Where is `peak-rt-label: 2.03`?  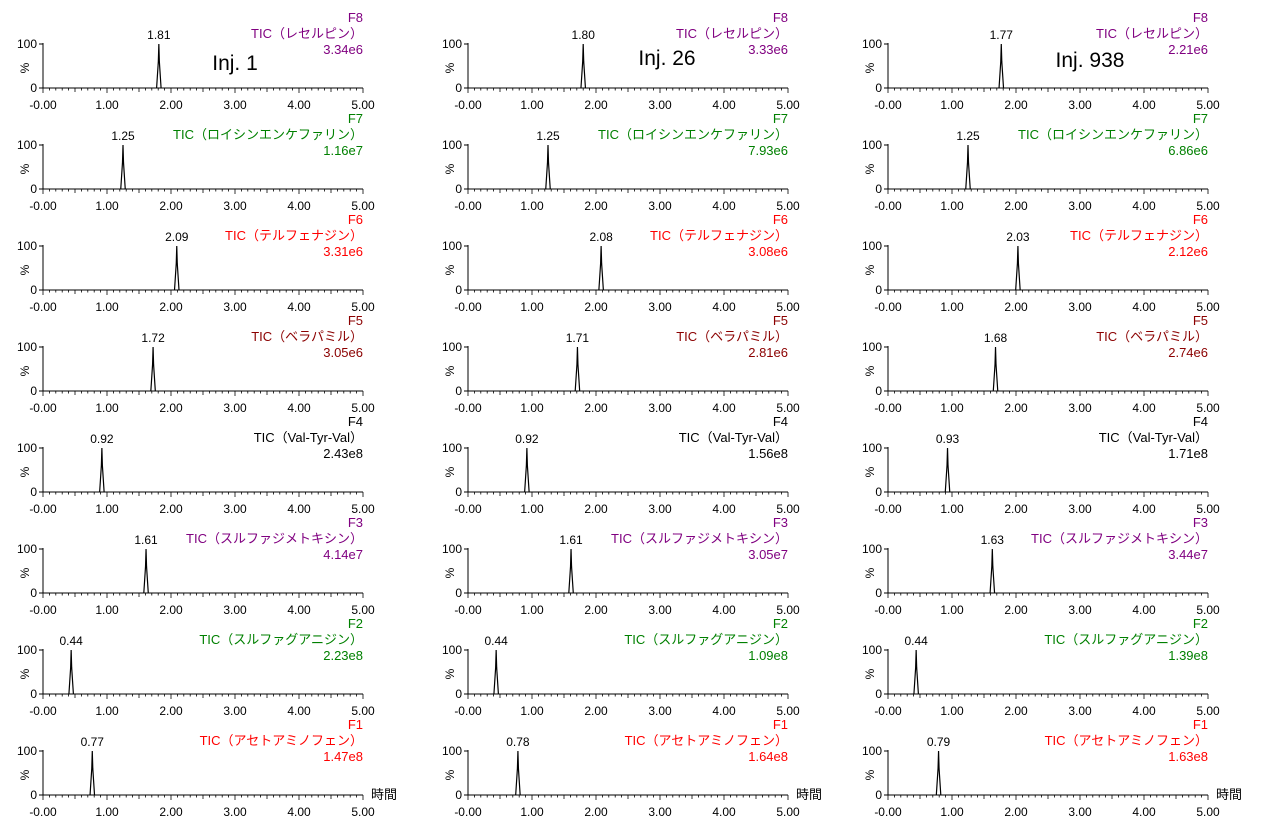 peak-rt-label: 2.03 is located at coordinates (1018, 237).